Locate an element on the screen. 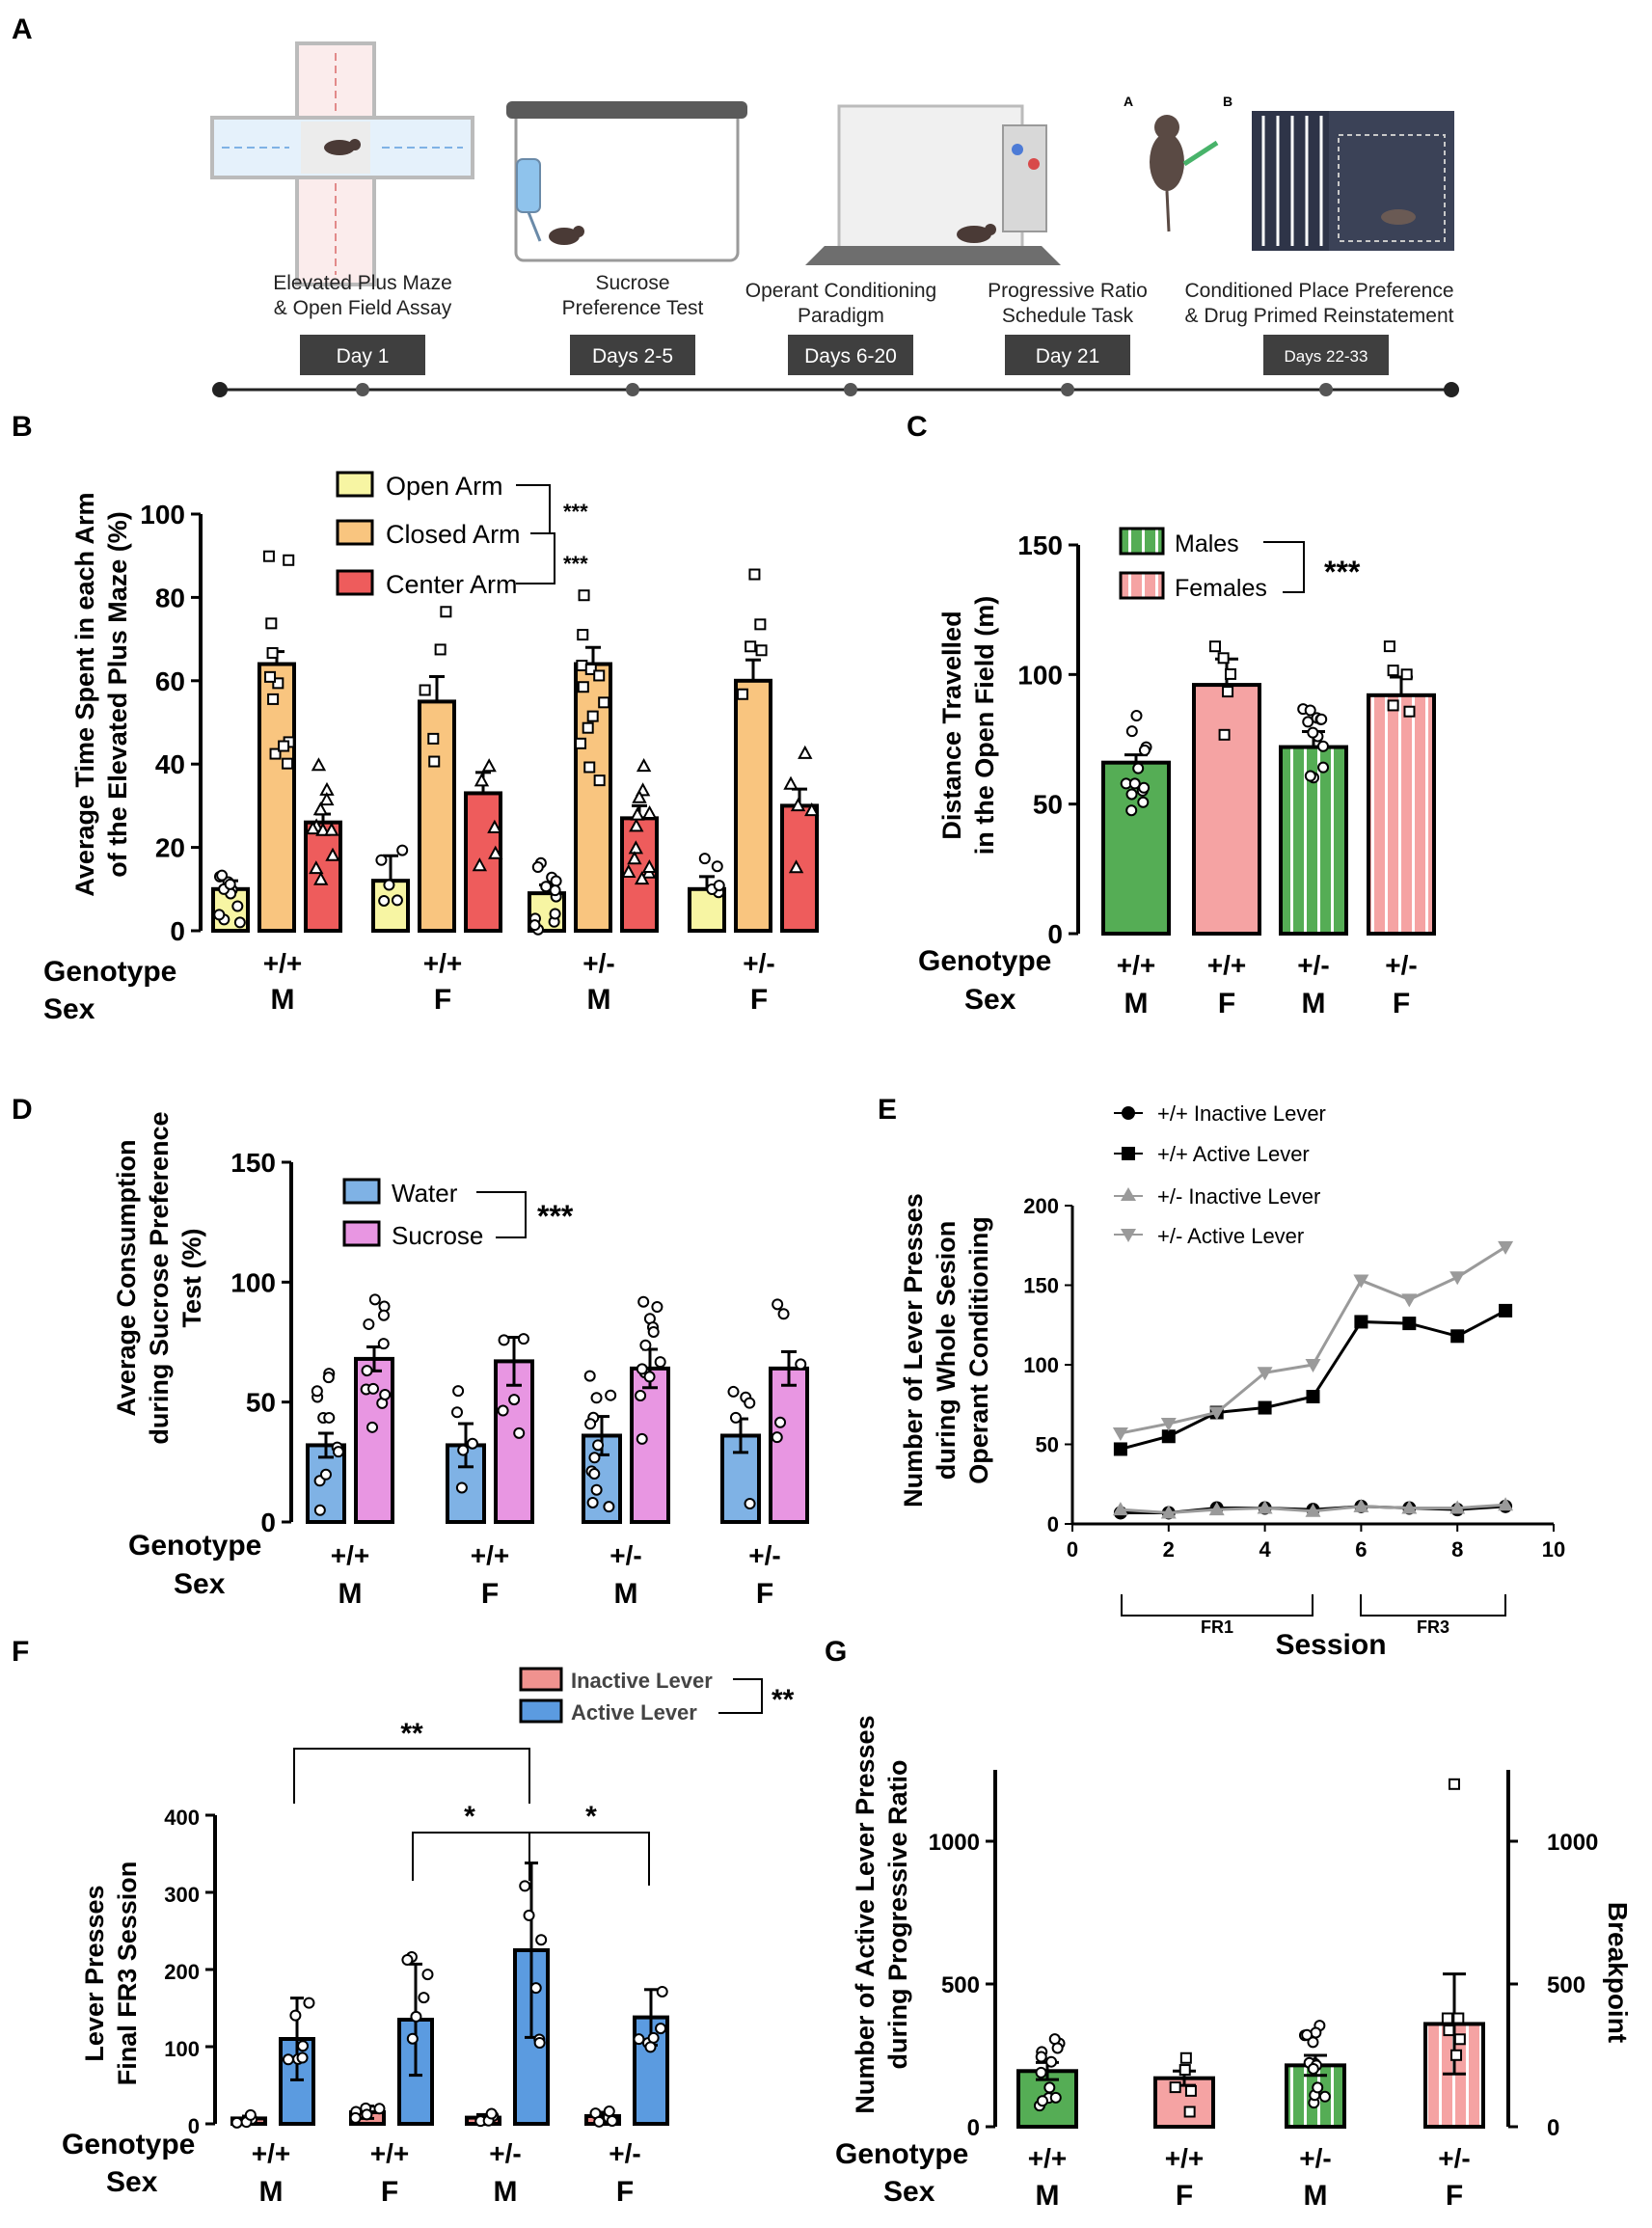 The image size is (1652, 2228). c-bar is located at coordinates (1401, 814).